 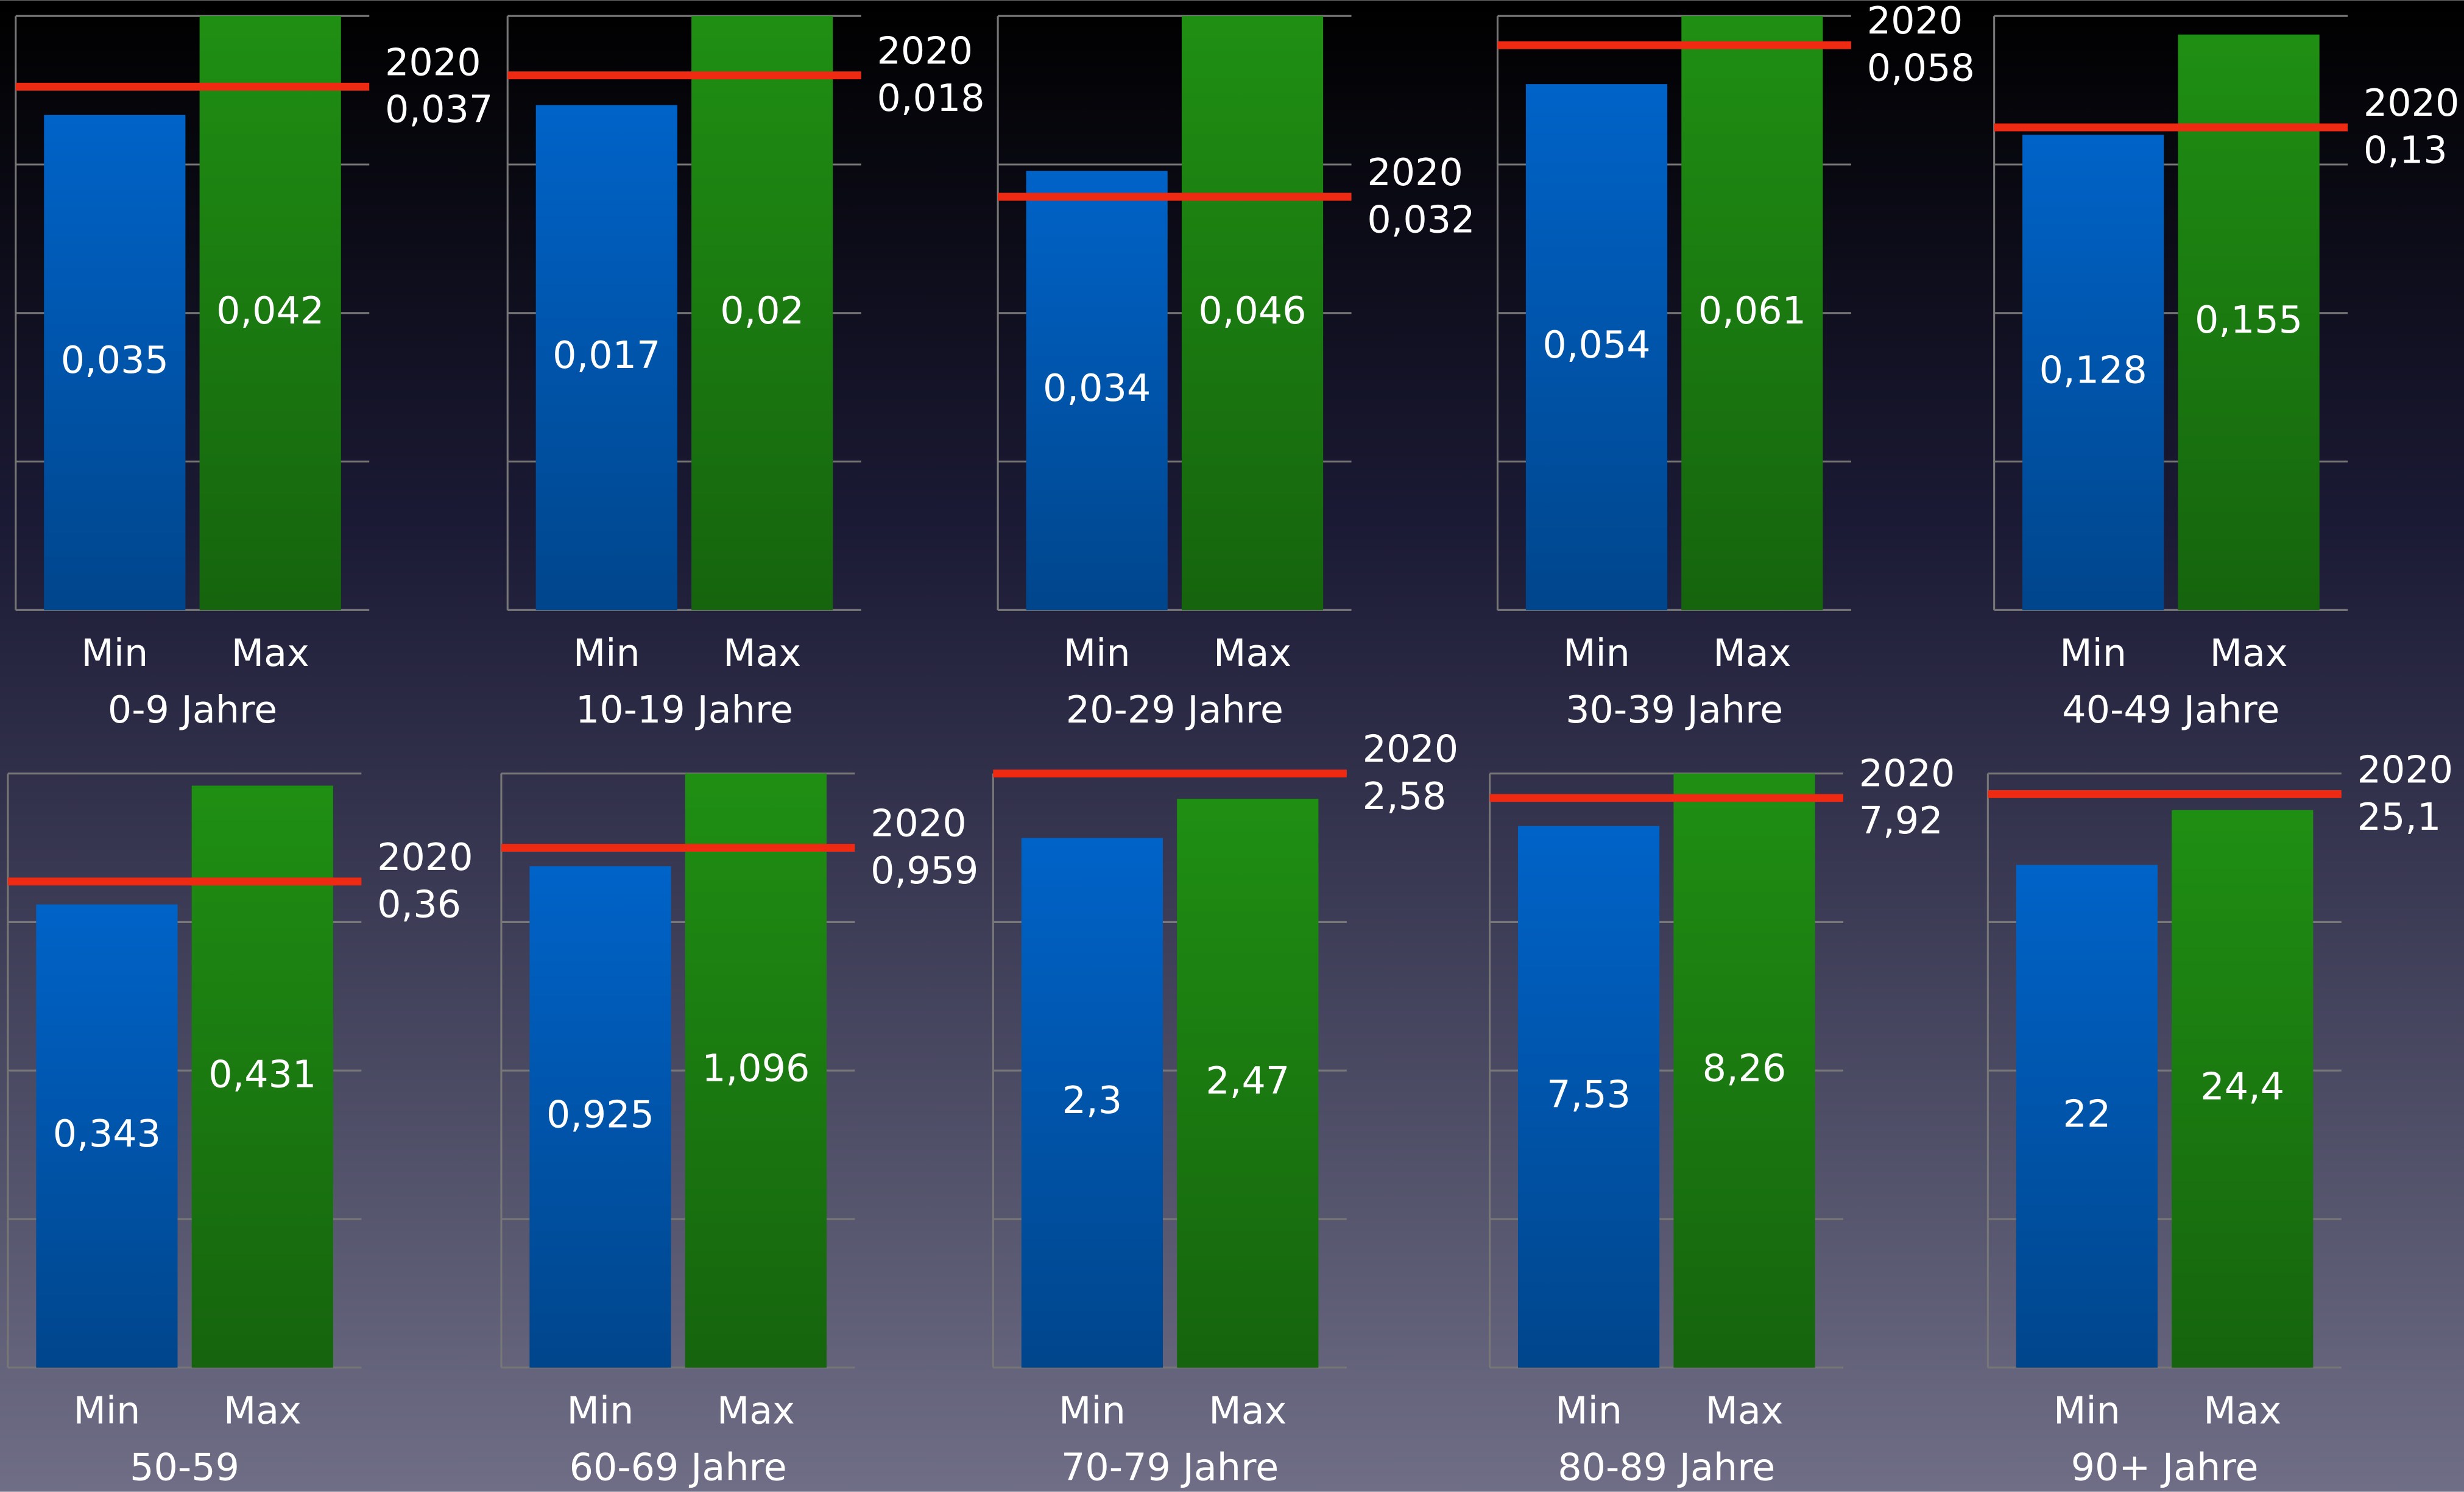 I want to click on data-label: 0,046, so click(x=1252, y=311).